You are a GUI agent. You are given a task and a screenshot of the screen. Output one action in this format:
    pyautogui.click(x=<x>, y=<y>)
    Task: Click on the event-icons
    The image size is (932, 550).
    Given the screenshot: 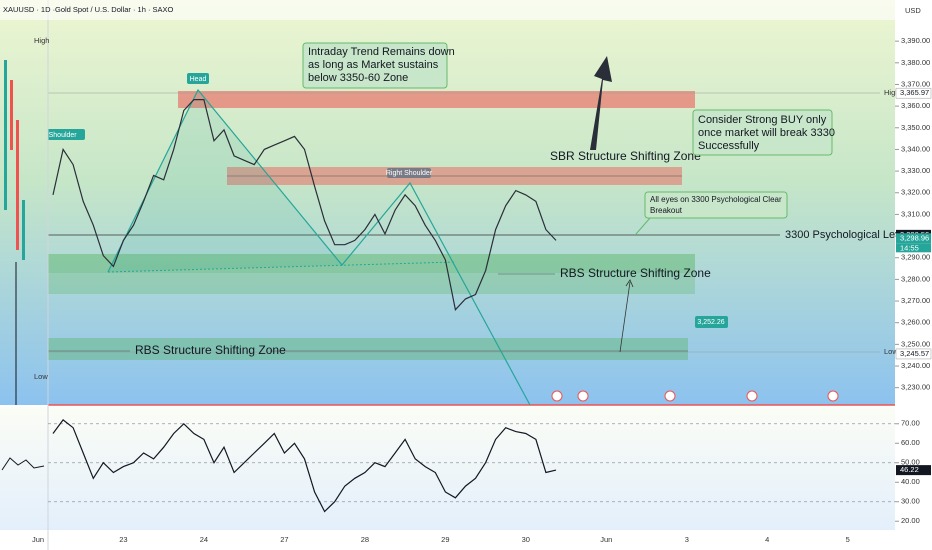 What is the action you would take?
    pyautogui.click(x=695, y=396)
    